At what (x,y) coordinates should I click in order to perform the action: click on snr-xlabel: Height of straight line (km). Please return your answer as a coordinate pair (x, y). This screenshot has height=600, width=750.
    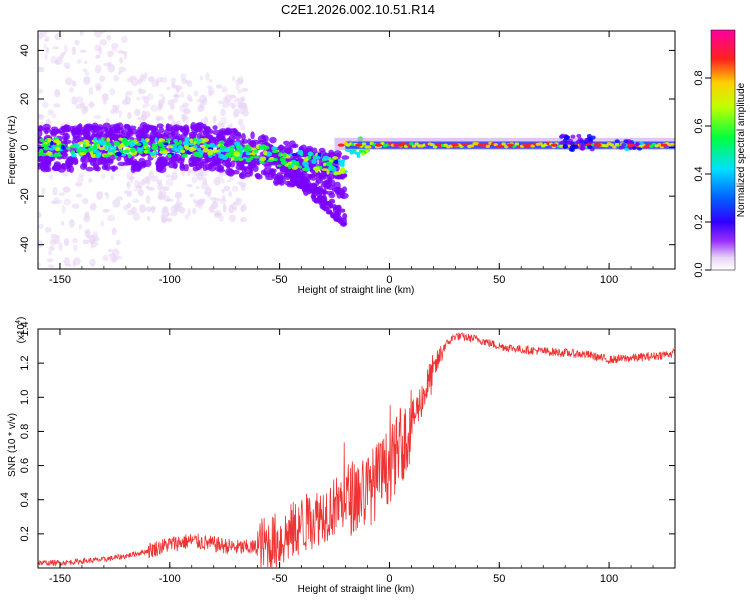
    Looking at the image, I should click on (356, 589).